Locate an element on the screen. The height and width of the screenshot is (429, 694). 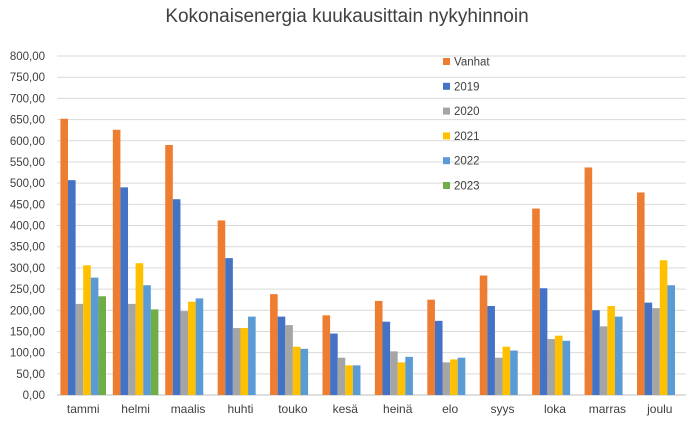
bar-2019-maalis is located at coordinates (176, 297).